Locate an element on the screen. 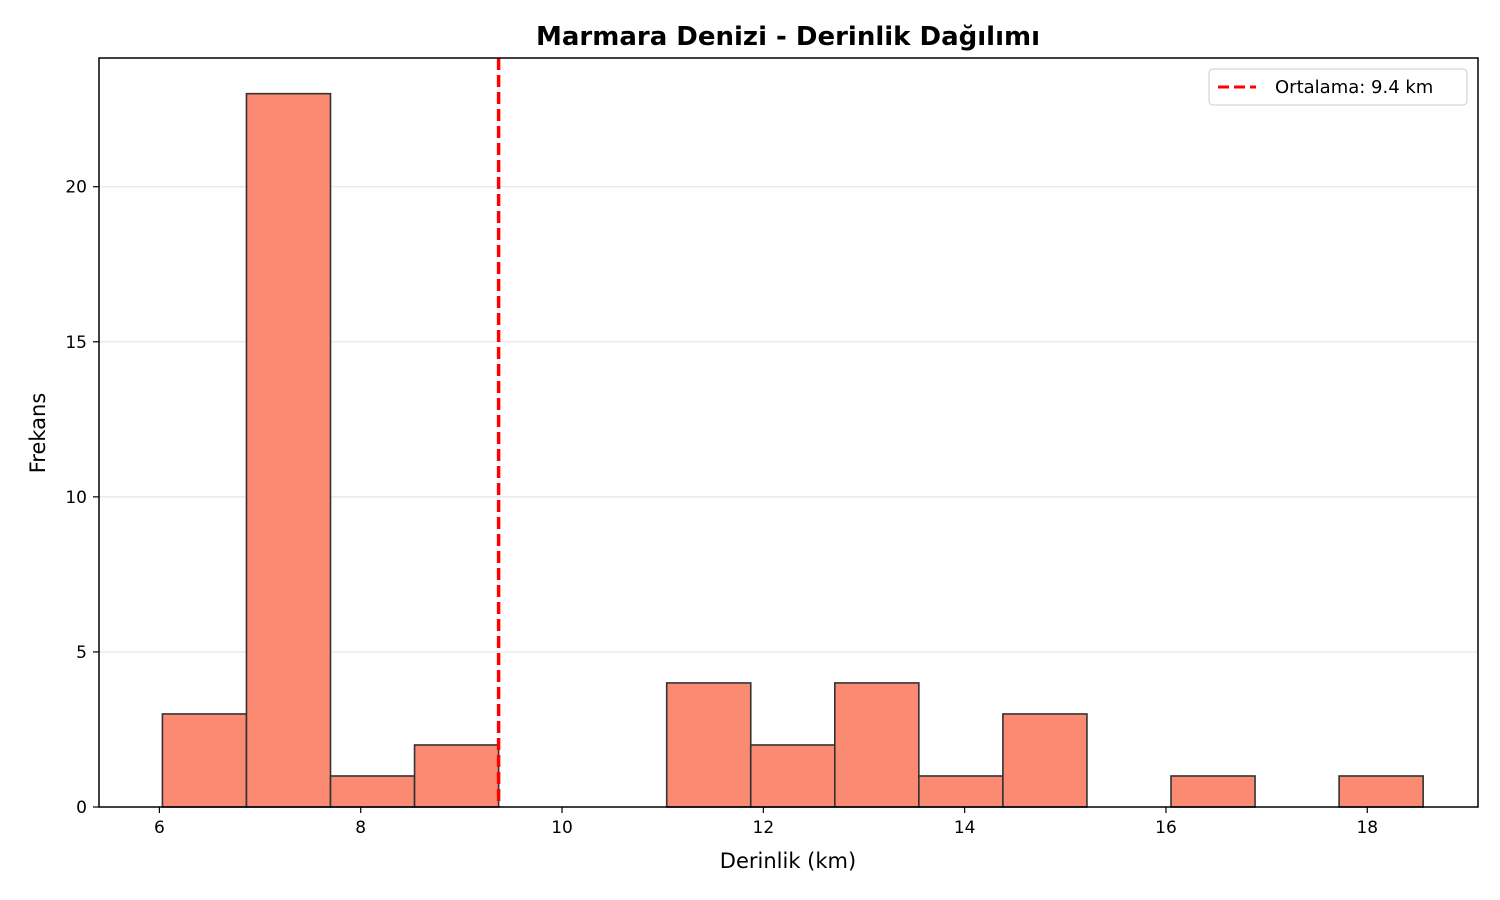 The width and height of the screenshot is (1500, 900). chart-title: Marmara Denizi - Derinlik Dağılımı is located at coordinates (788, 37).